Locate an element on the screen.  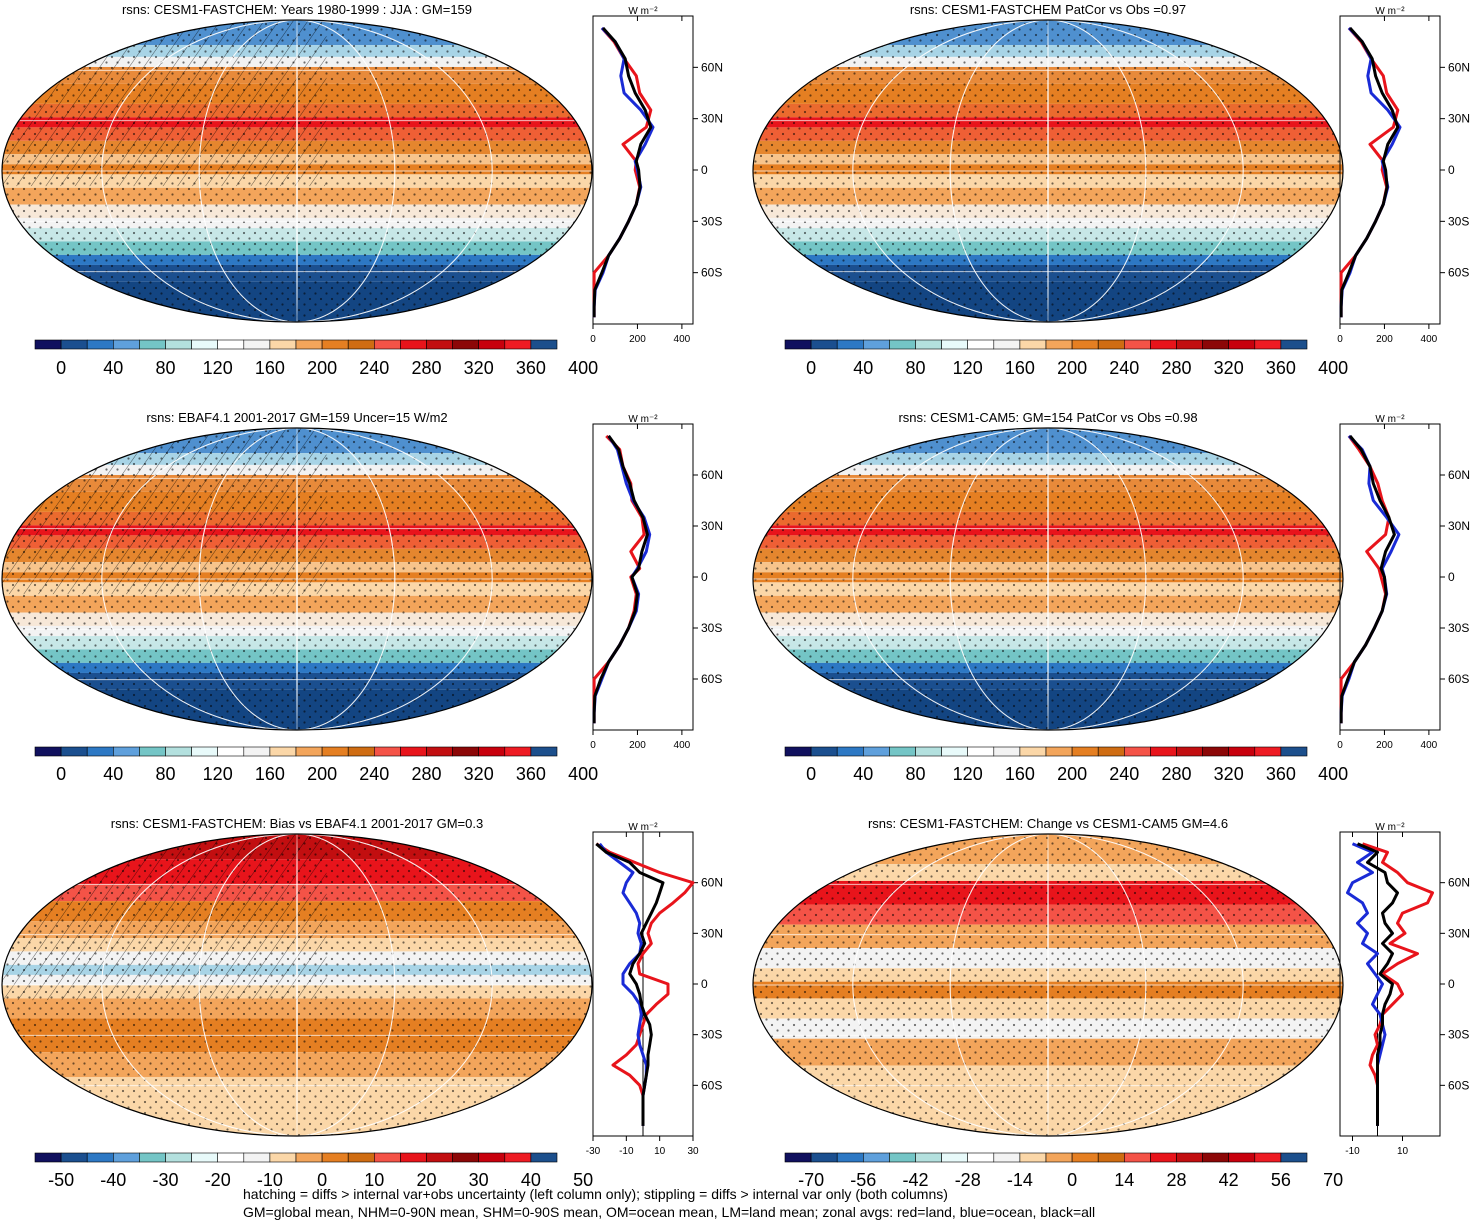
colorbar: -50 -40 -30 -20 -10 0 10 20 30 40 50 is located at coordinates (313, 1171).